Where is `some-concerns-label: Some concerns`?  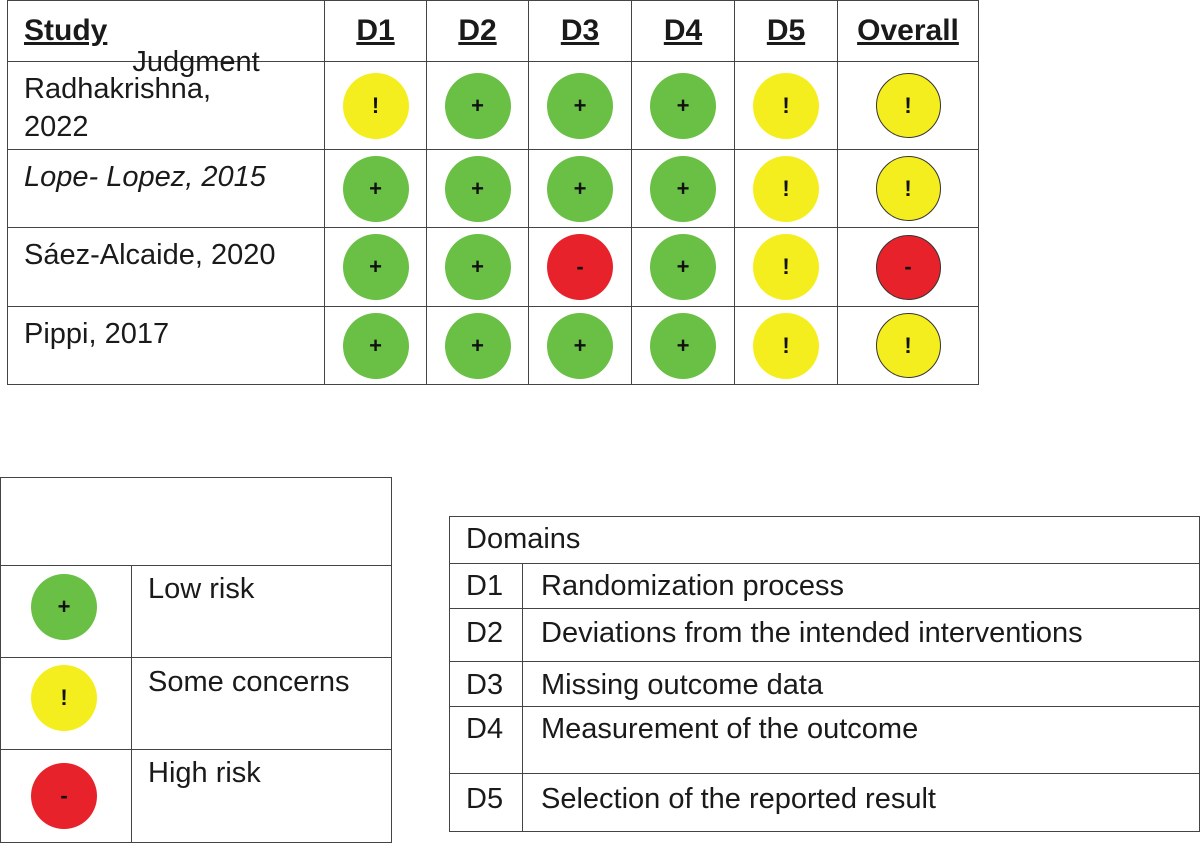
some-concerns-label: Some concerns is located at coordinates (249, 682).